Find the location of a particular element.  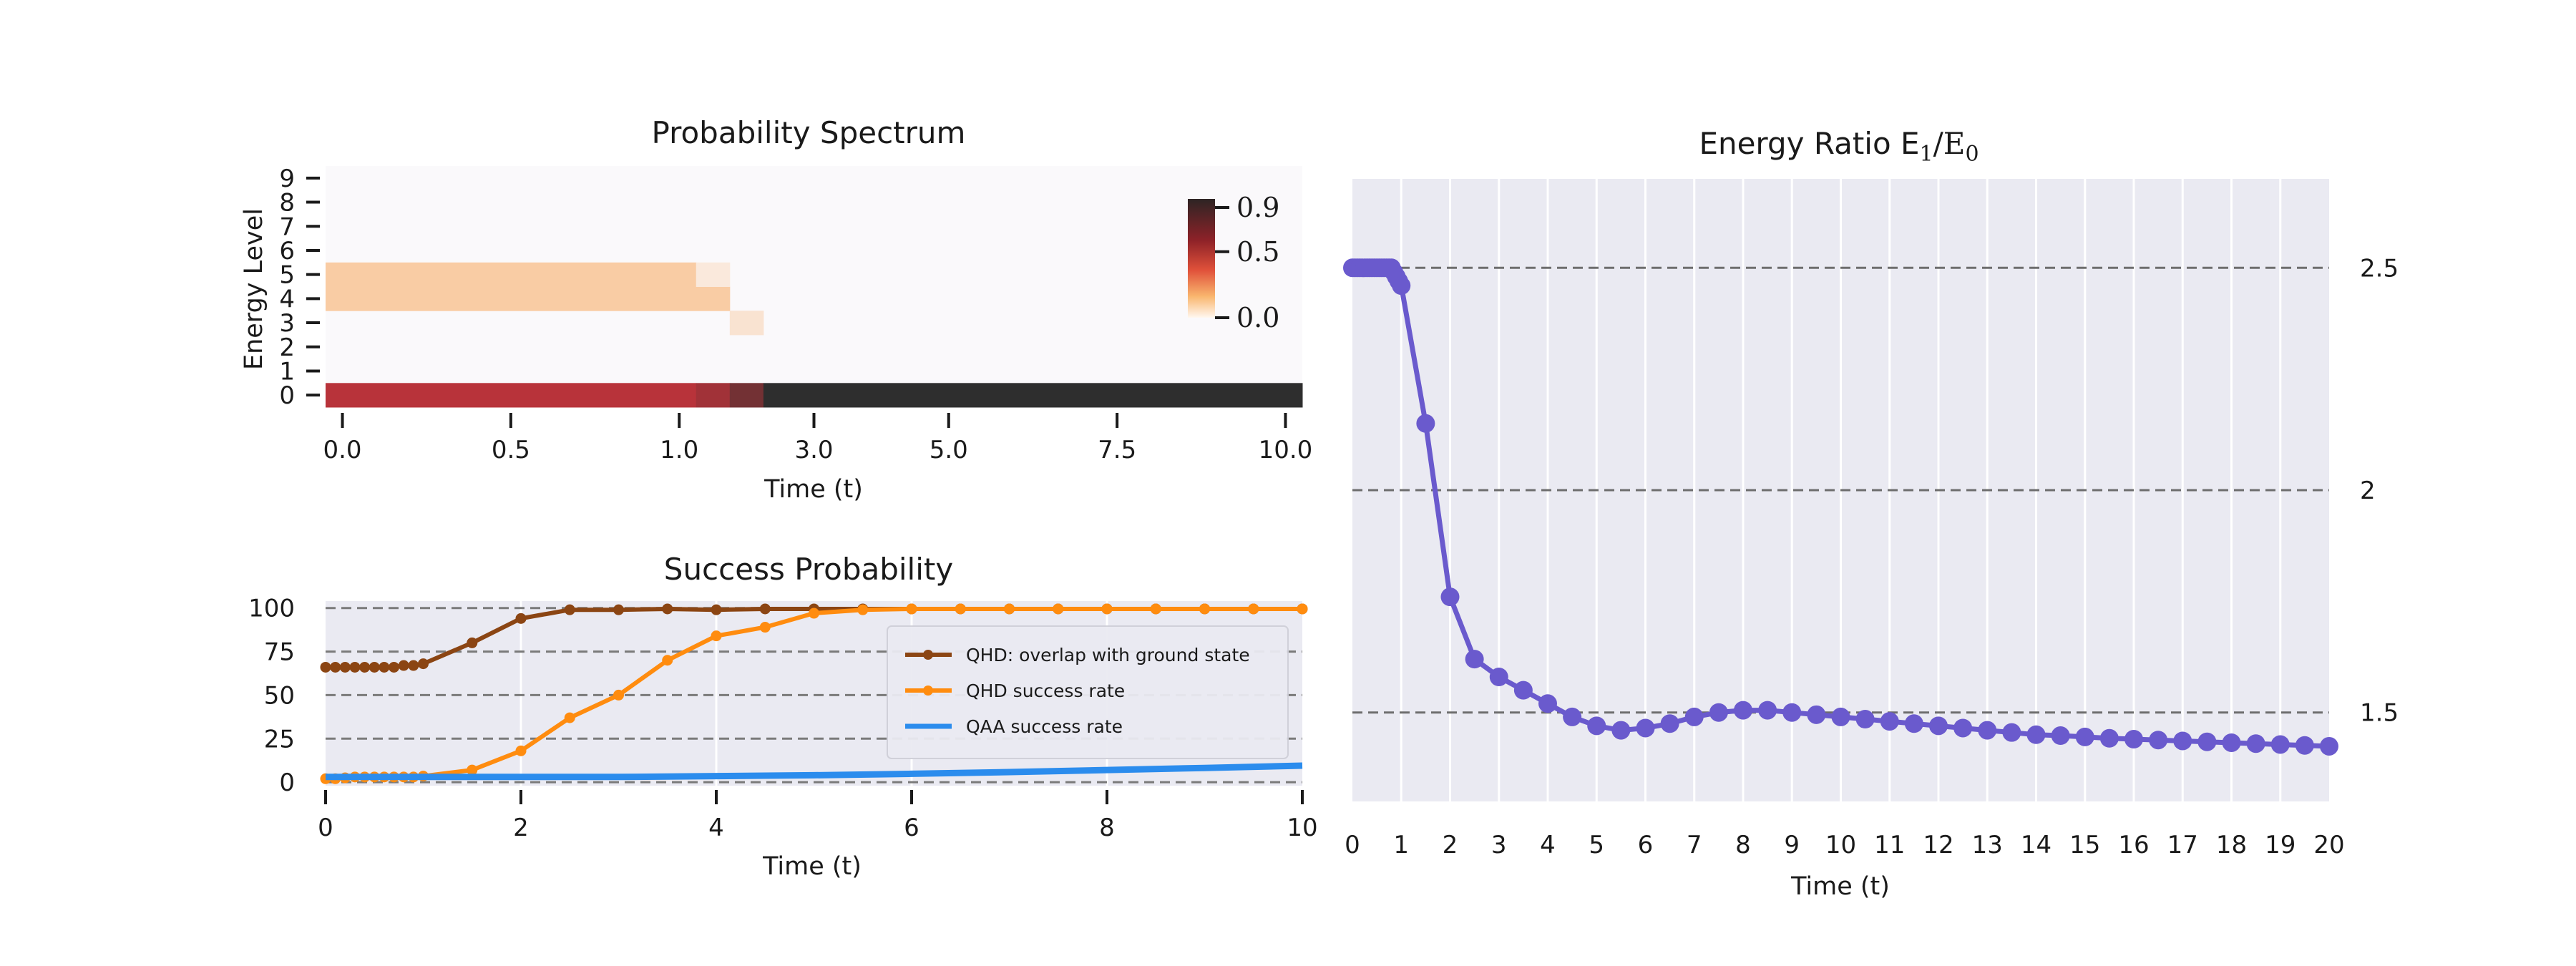

ratio-x-tick-label: 7 is located at coordinates (1694, 845).